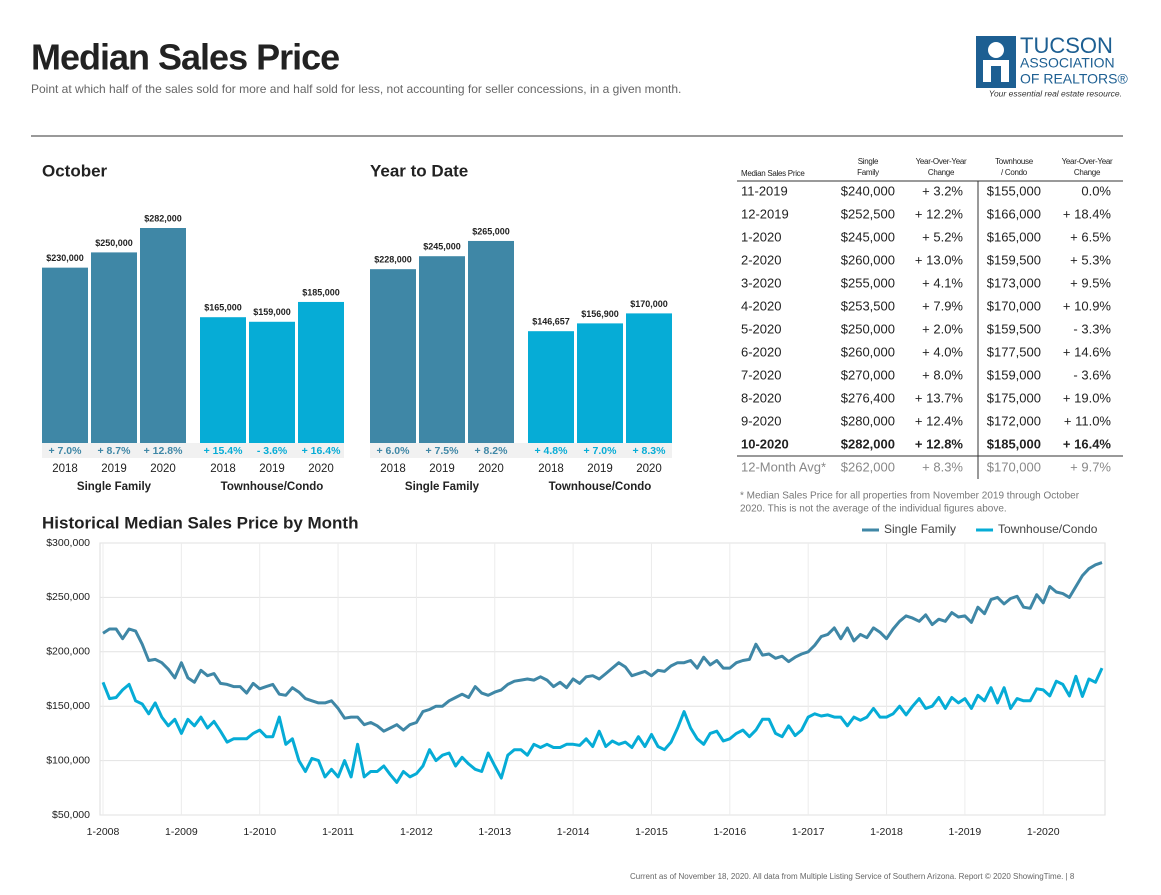 Image resolution: width=1161 pixels, height=895 pixels. Describe the element at coordinates (920, 529) in the screenshot. I see `legend-label: Single Family` at that location.